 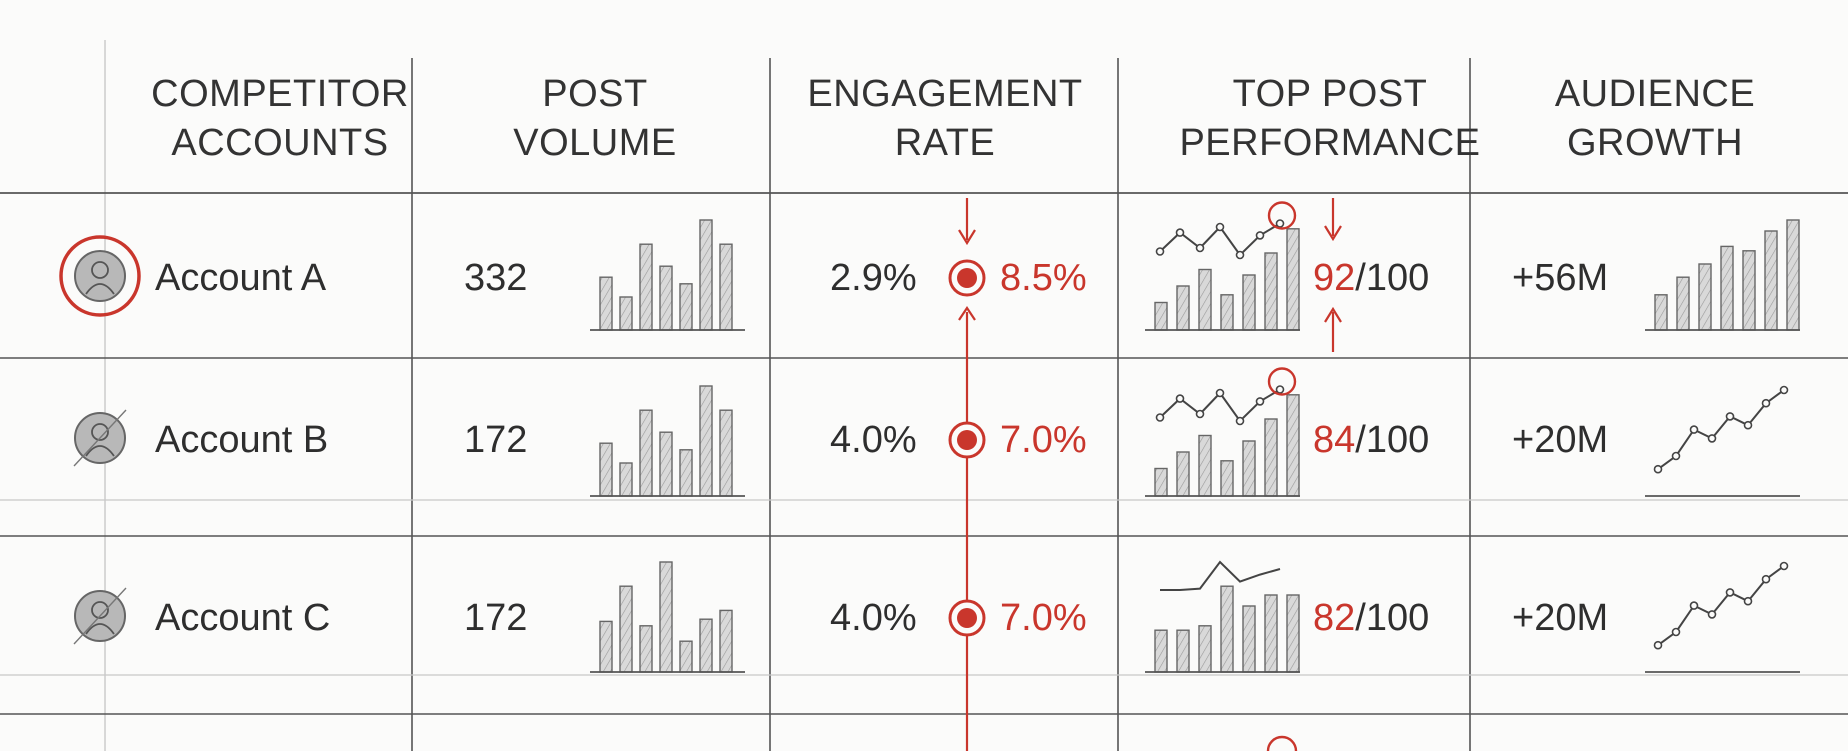 What do you see at coordinates (873, 618) in the screenshot?
I see `engagement-base-value: 4.0%` at bounding box center [873, 618].